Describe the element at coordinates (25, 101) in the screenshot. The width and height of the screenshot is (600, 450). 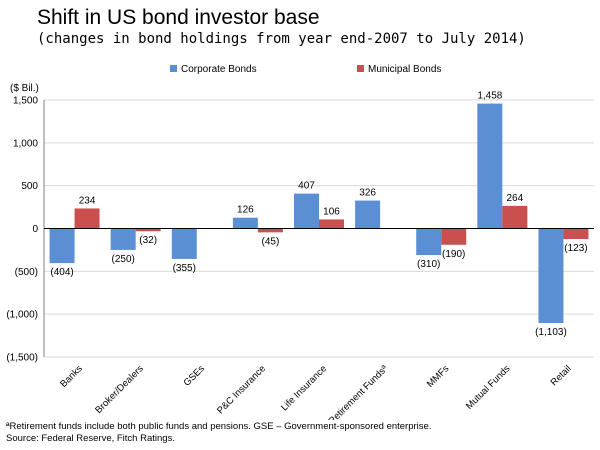
I see `y-tick-label: 1,500` at that location.